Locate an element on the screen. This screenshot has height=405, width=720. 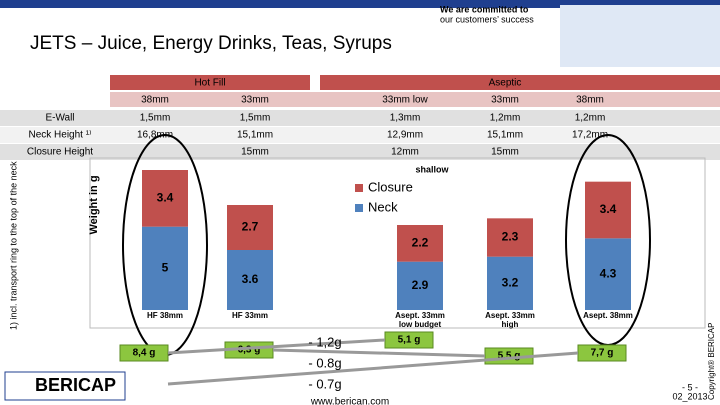
header-row is located at coordinates (415, 99).